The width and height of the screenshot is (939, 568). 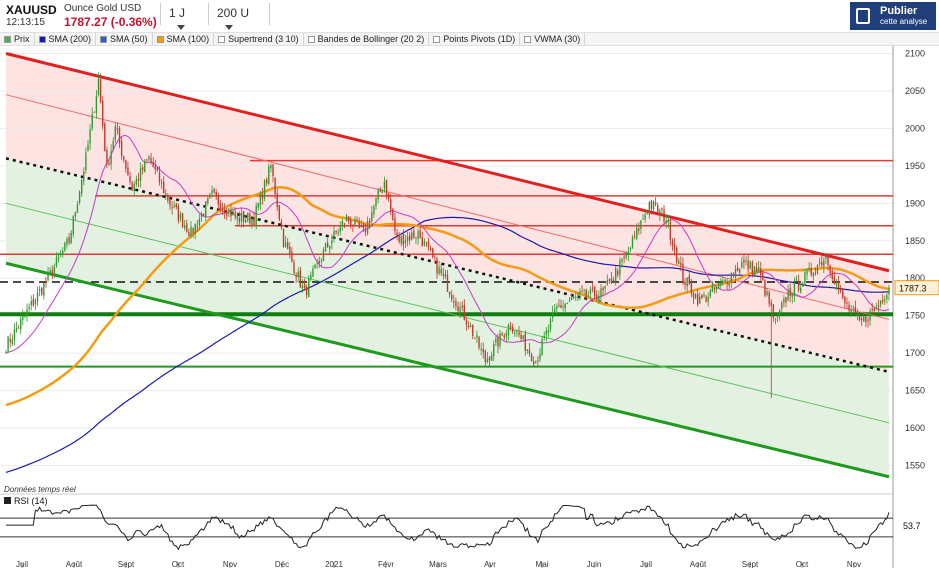 What do you see at coordinates (184, 17) in the screenshot?
I see `interval-dropdown: 1 J` at bounding box center [184, 17].